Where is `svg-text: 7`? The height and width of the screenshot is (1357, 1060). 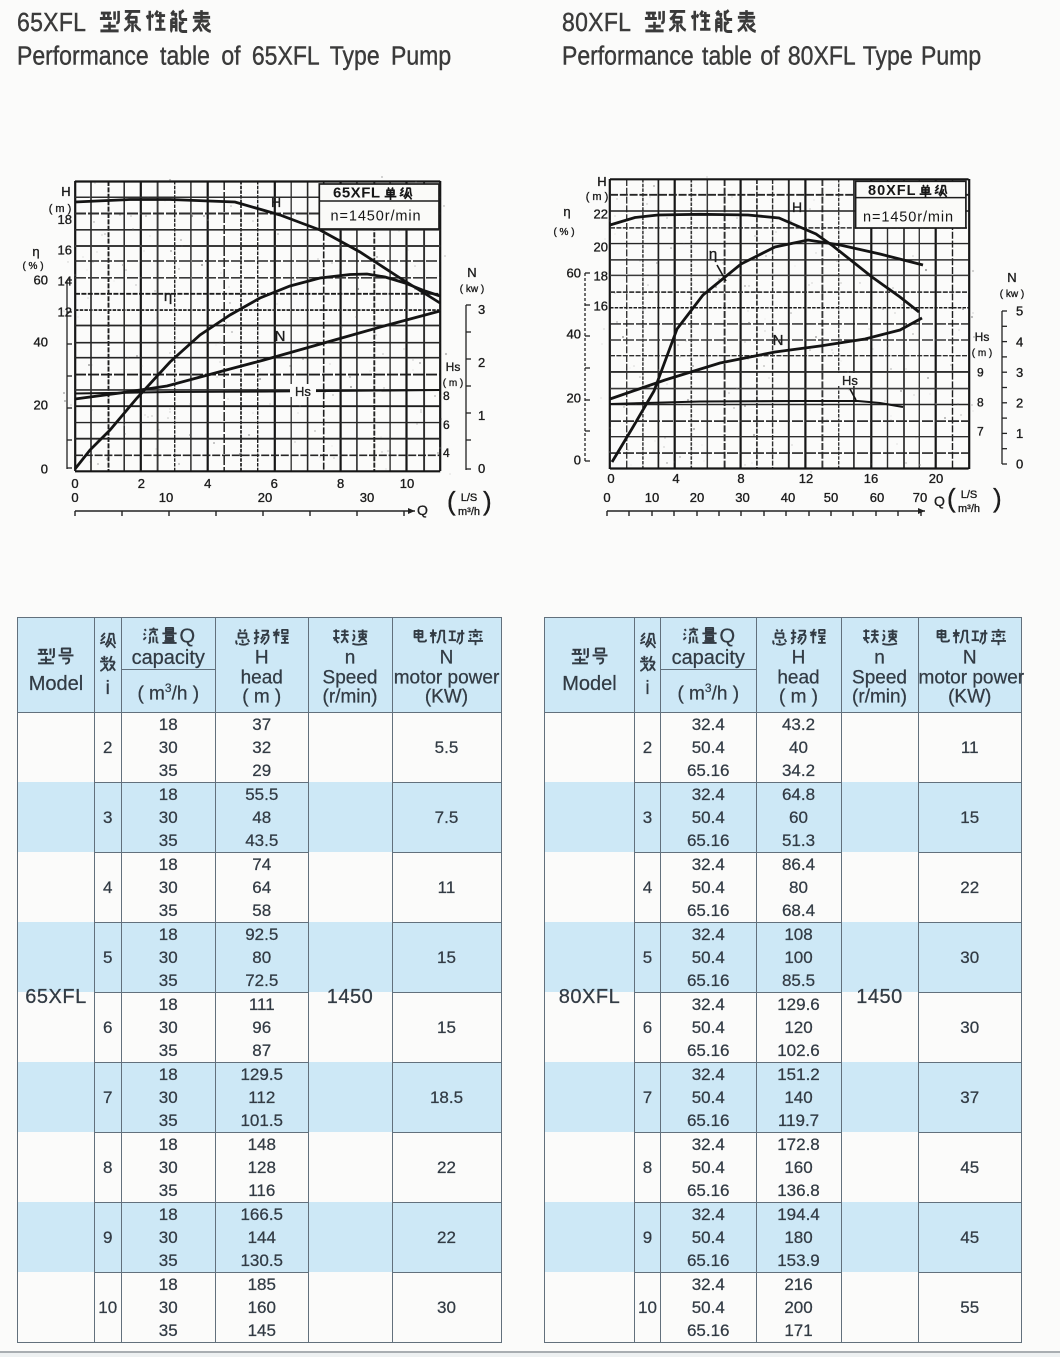 svg-text: 7 is located at coordinates (980, 432).